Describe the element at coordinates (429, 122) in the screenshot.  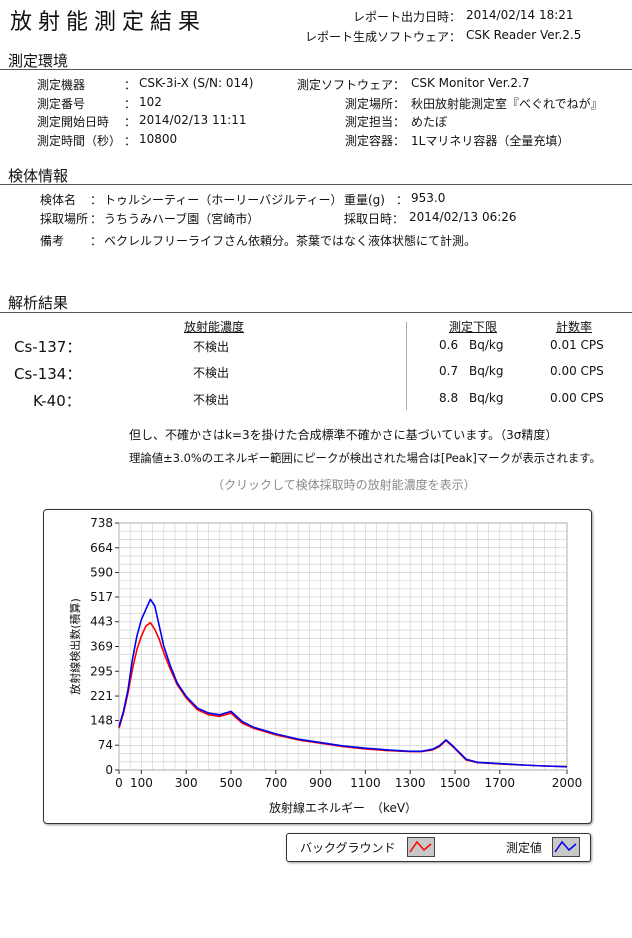
I see `staff-value: めたぼ` at that location.